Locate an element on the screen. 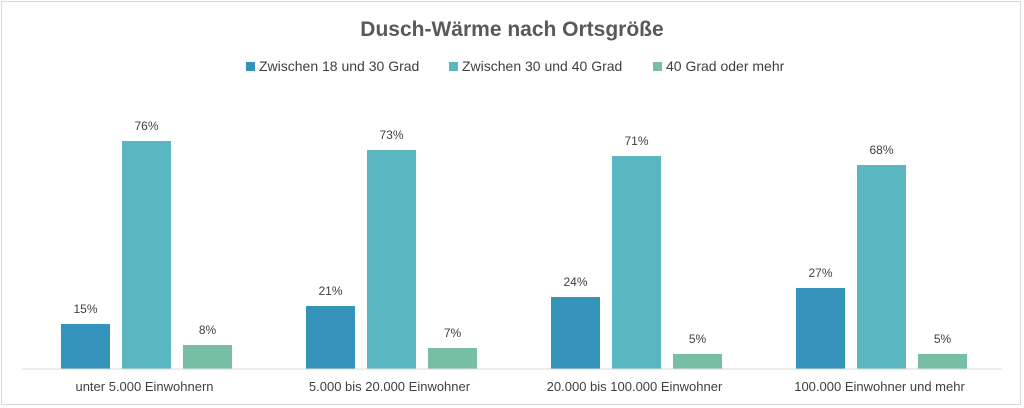 The width and height of the screenshot is (1024, 408). data-label-1-2: 76% is located at coordinates (146, 126).